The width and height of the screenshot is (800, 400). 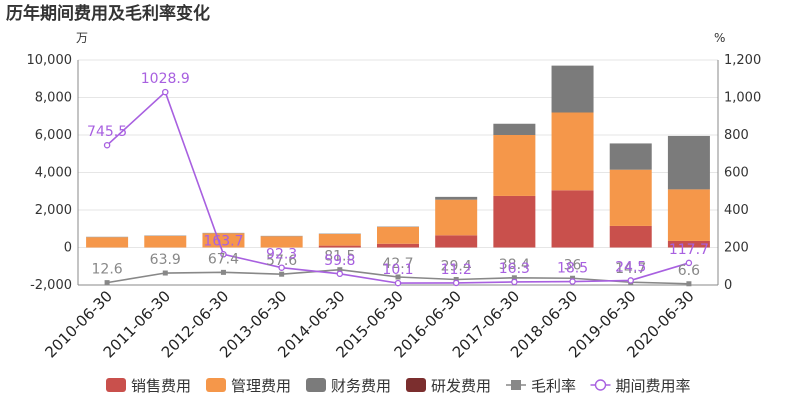 I want to click on legend-label: 销售费用, so click(x=161, y=386).